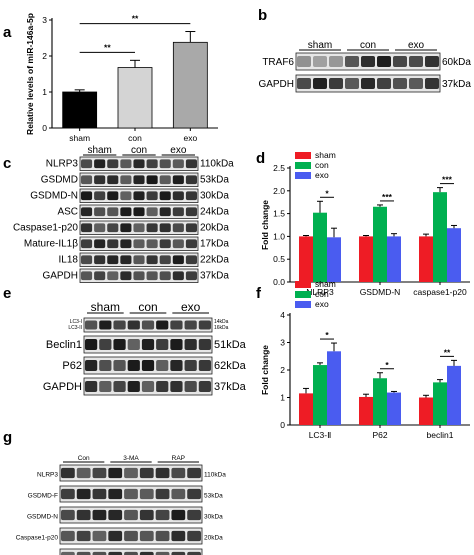  I want to click on group-label-con: con, so click(139, 150).